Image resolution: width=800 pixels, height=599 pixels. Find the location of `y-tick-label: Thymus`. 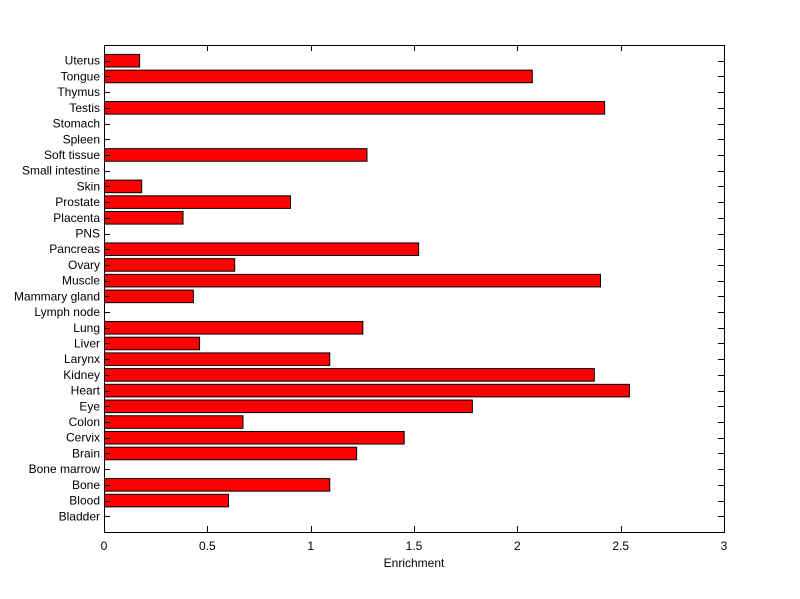

y-tick-label: Thymus is located at coordinates (78, 92).